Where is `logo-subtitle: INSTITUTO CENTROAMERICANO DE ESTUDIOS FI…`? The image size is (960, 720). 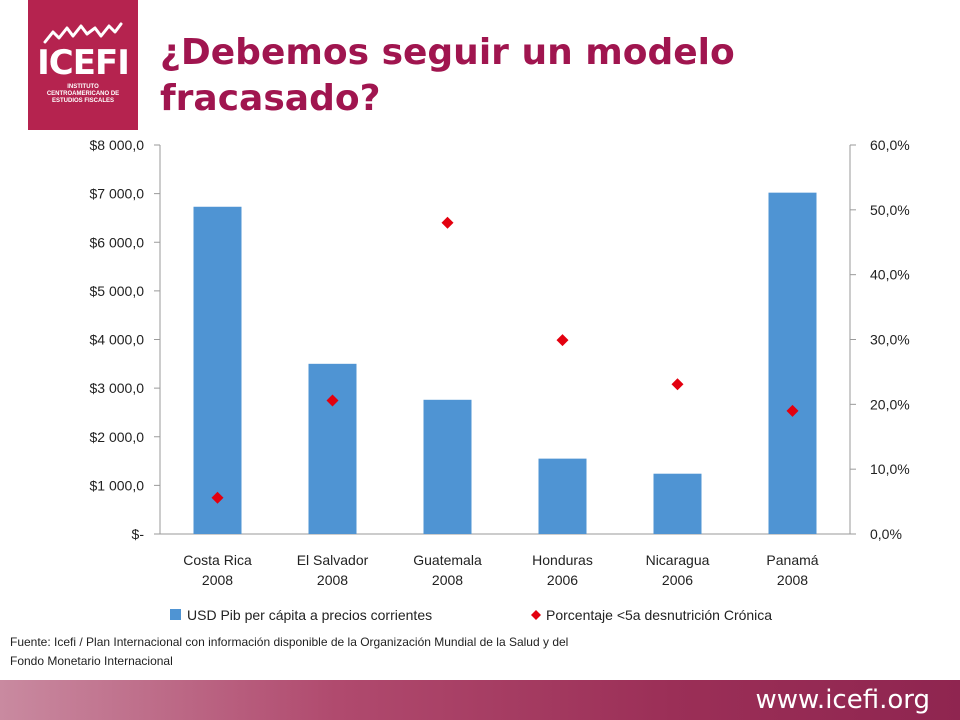
logo-subtitle: INSTITUTO CENTROAMERICANO DE ESTUDIOS FI… is located at coordinates (83, 94).